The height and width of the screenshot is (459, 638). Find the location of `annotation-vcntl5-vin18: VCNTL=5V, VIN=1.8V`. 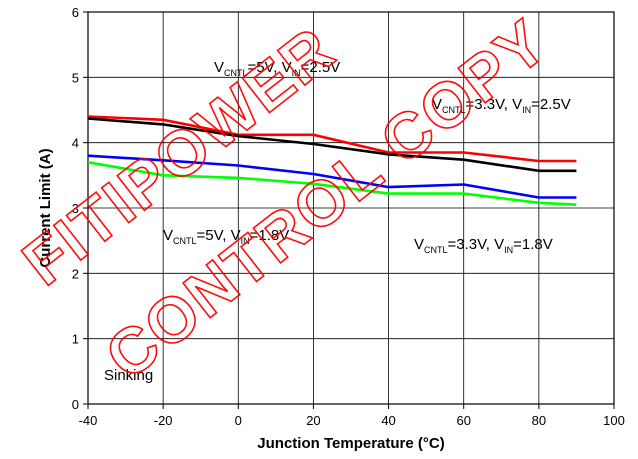

annotation-vcntl5-vin18: VCNTL=5V, VIN=1.8V is located at coordinates (226, 236).